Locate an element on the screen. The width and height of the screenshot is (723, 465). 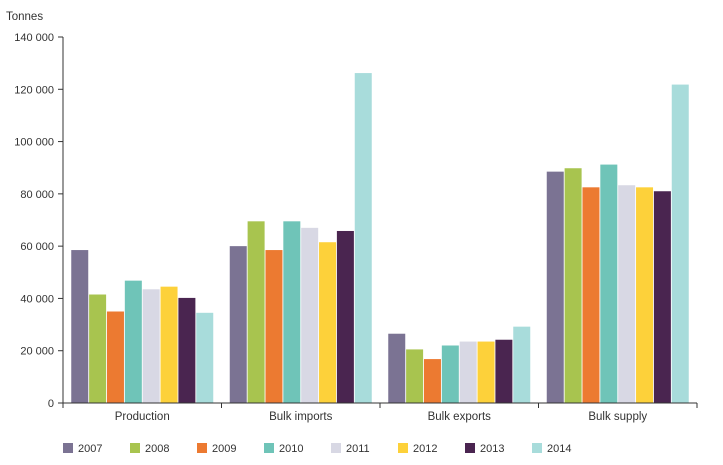
legend-label-2007: 2007 is located at coordinates (90, 449).